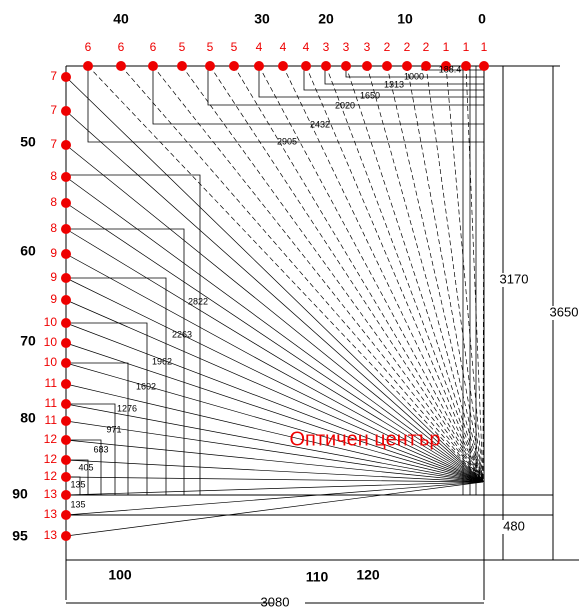 This screenshot has width=579, height=610. Describe the element at coordinates (326, 19) in the screenshot. I see `scale-label: 20` at that location.